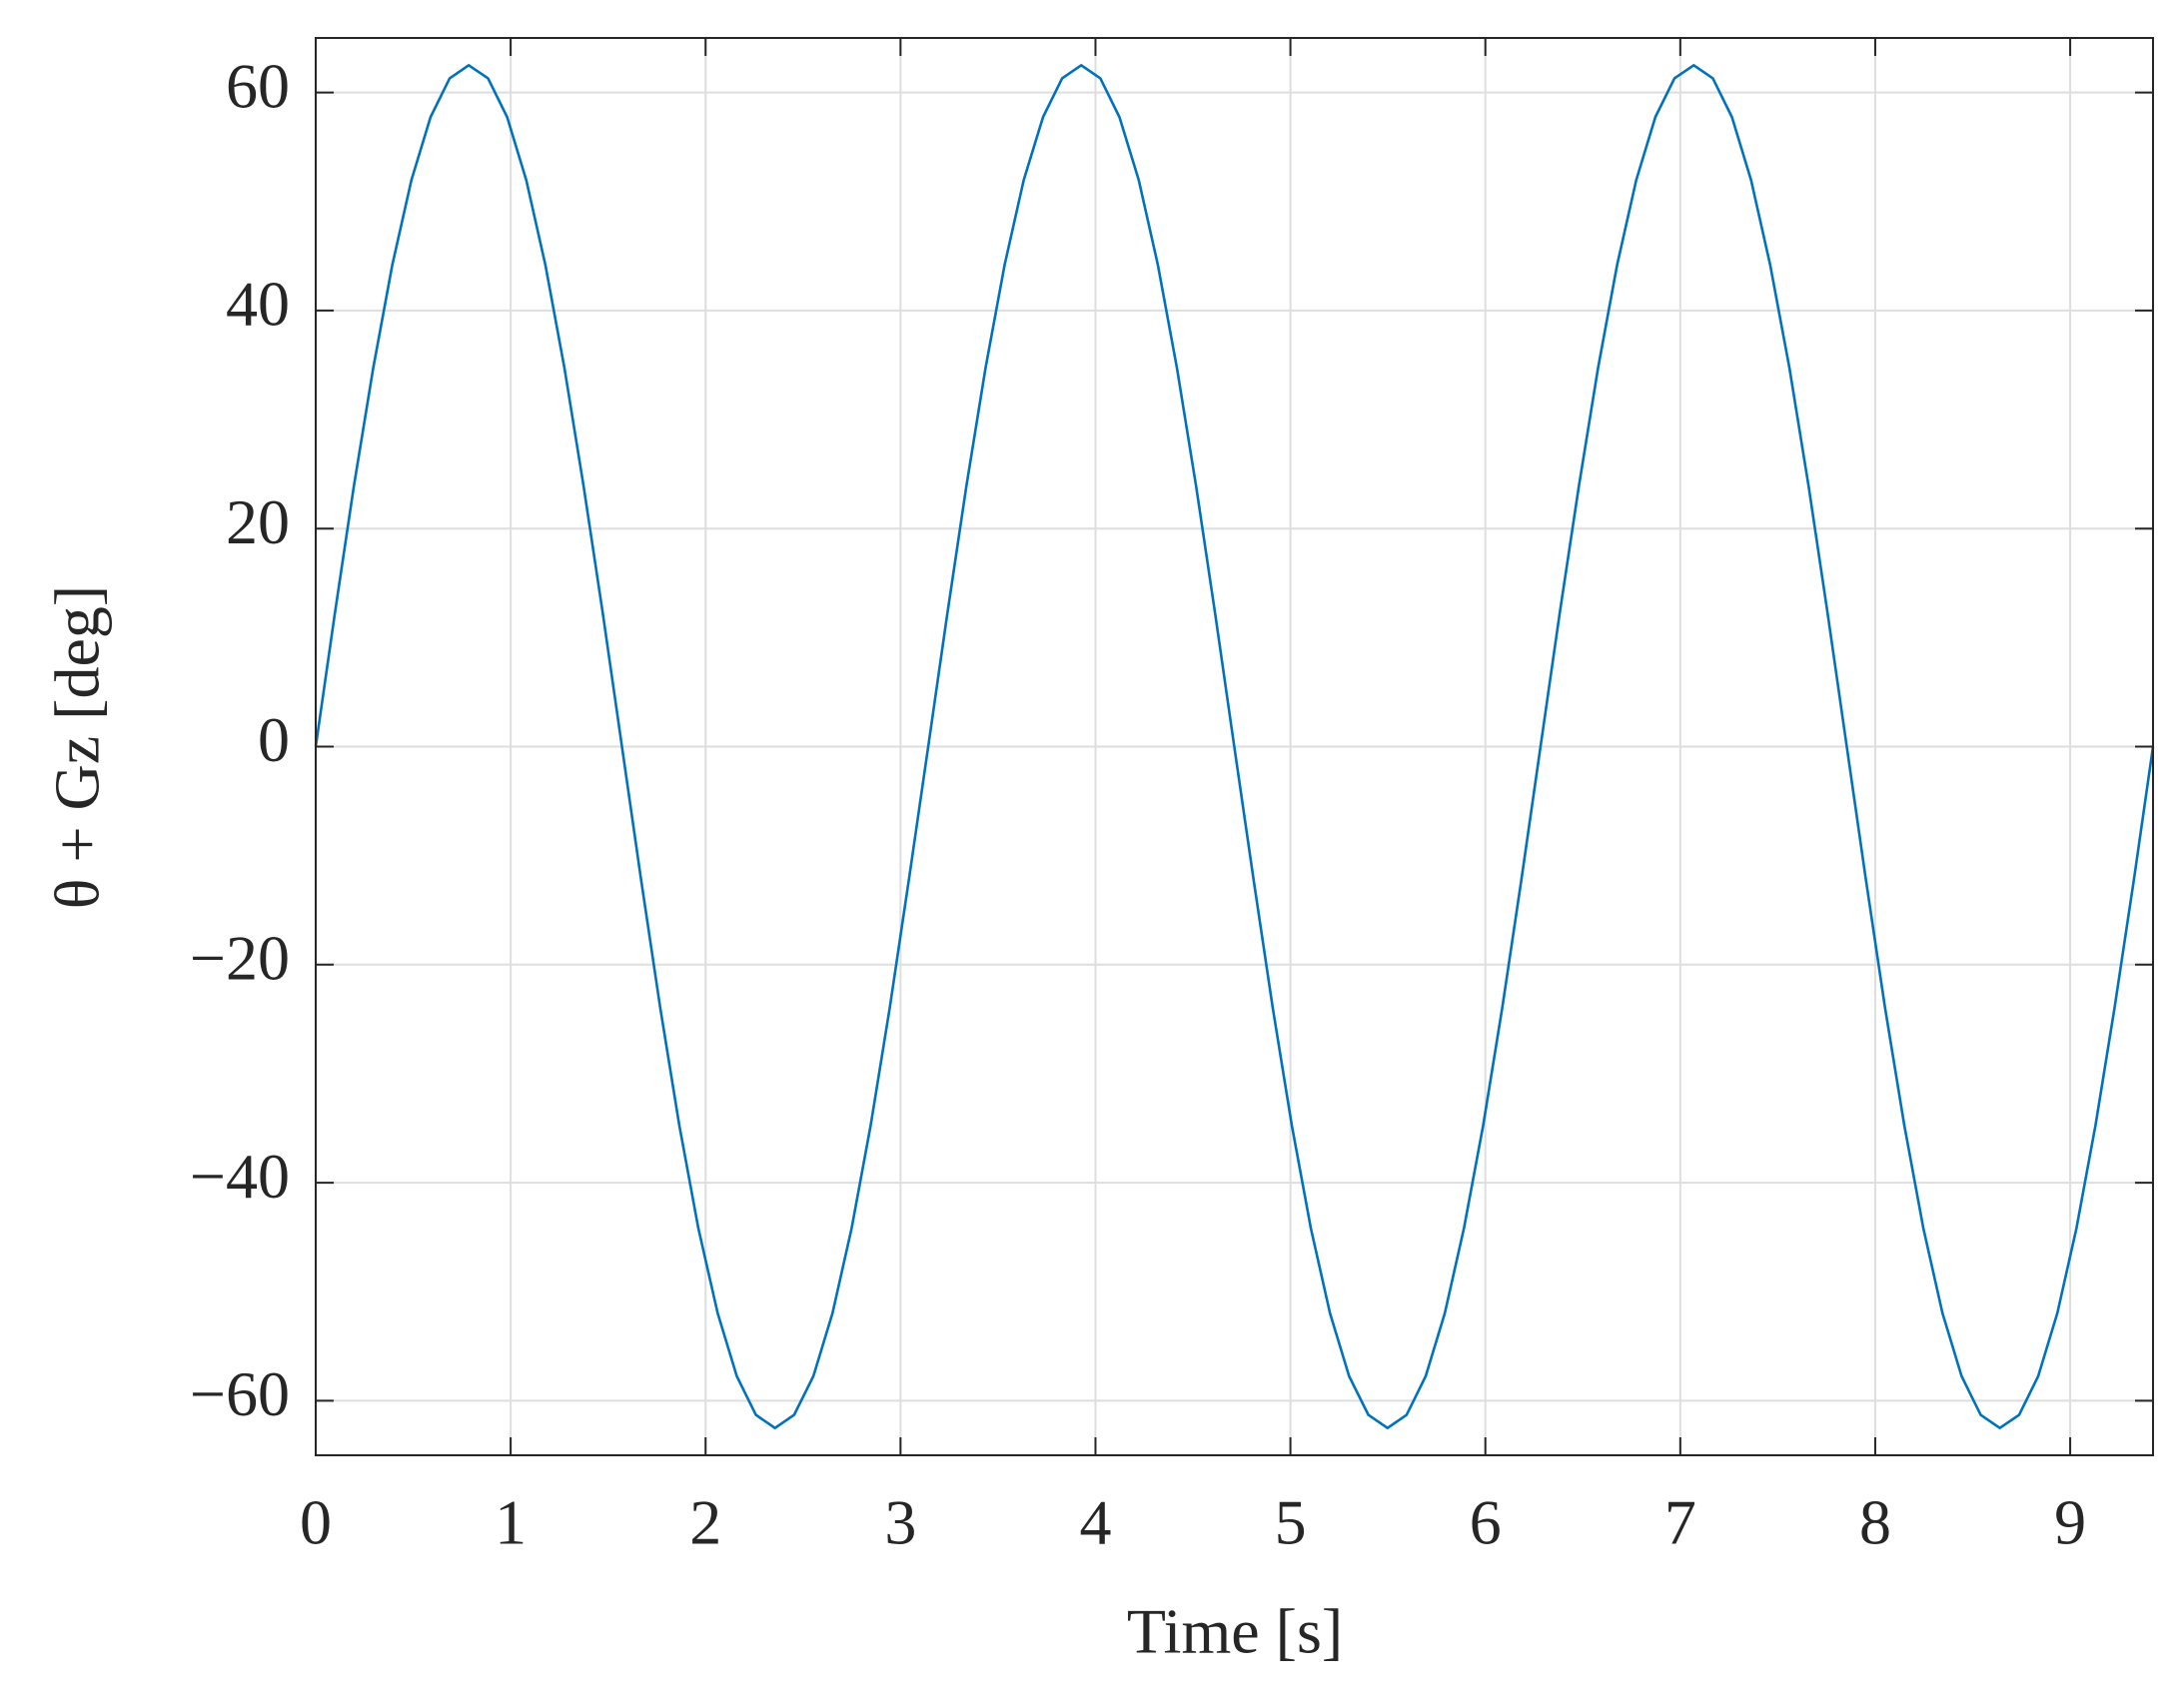 Image resolution: width=2184 pixels, height=1704 pixels. What do you see at coordinates (316, 1522) in the screenshot?
I see `x-tick-label: 0` at bounding box center [316, 1522].